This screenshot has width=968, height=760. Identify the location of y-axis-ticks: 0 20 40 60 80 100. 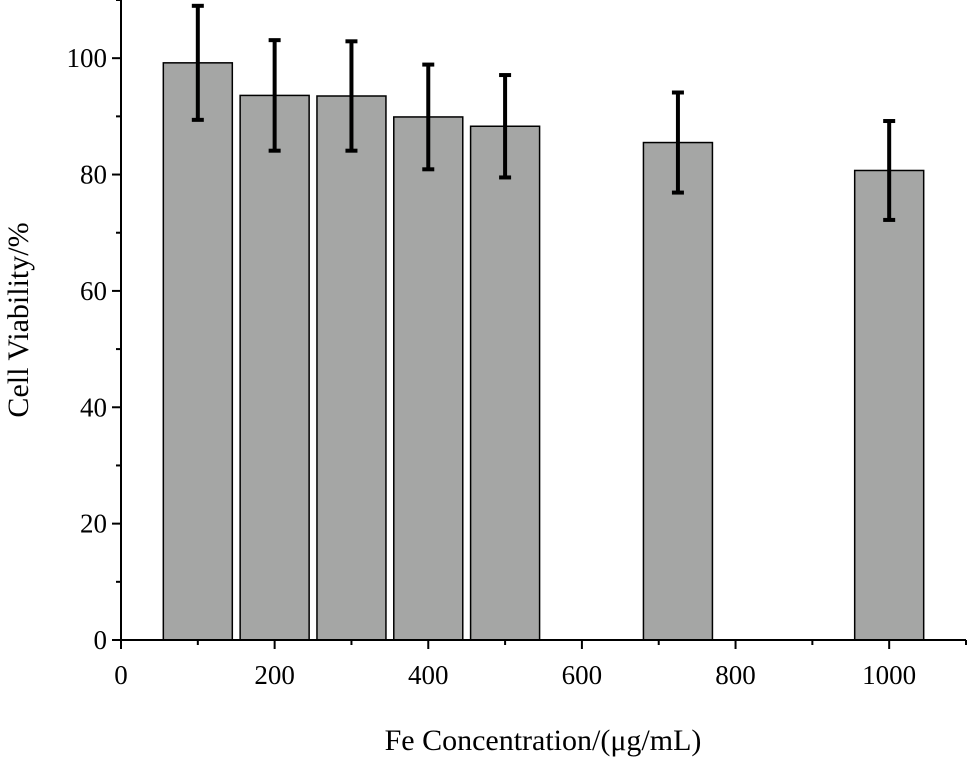
(94, 327).